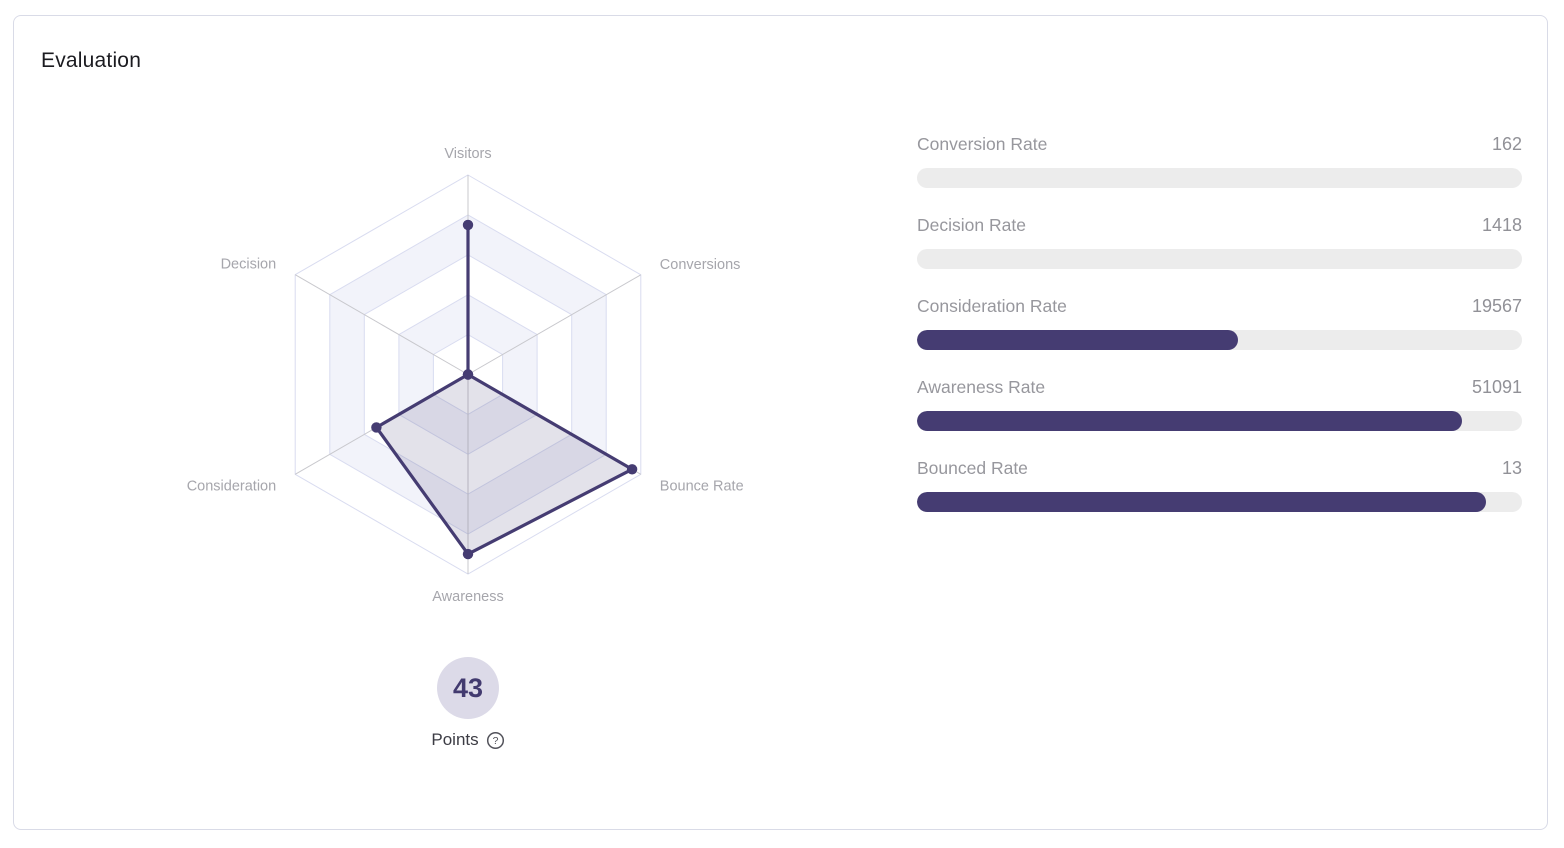 The height and width of the screenshot is (848, 1564). What do you see at coordinates (1506, 144) in the screenshot?
I see `metric-value: 162` at bounding box center [1506, 144].